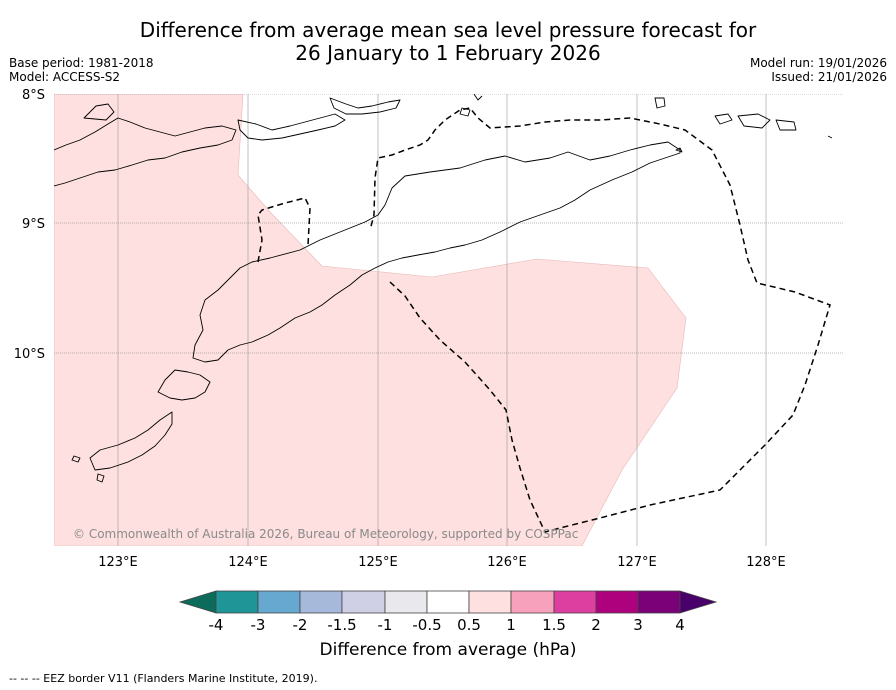 The height and width of the screenshot is (690, 896). What do you see at coordinates (184, 385) in the screenshot?
I see `coast-semau` at bounding box center [184, 385].